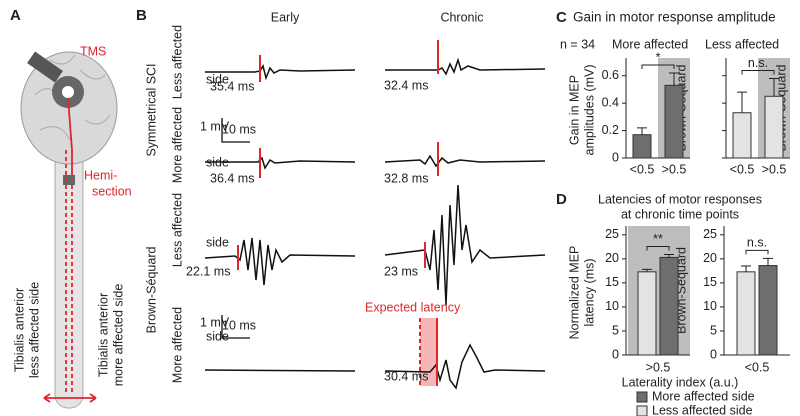 This screenshot has width=800, height=416. What do you see at coordinates (658, 239) in the screenshot?
I see `significance-label: **` at bounding box center [658, 239].